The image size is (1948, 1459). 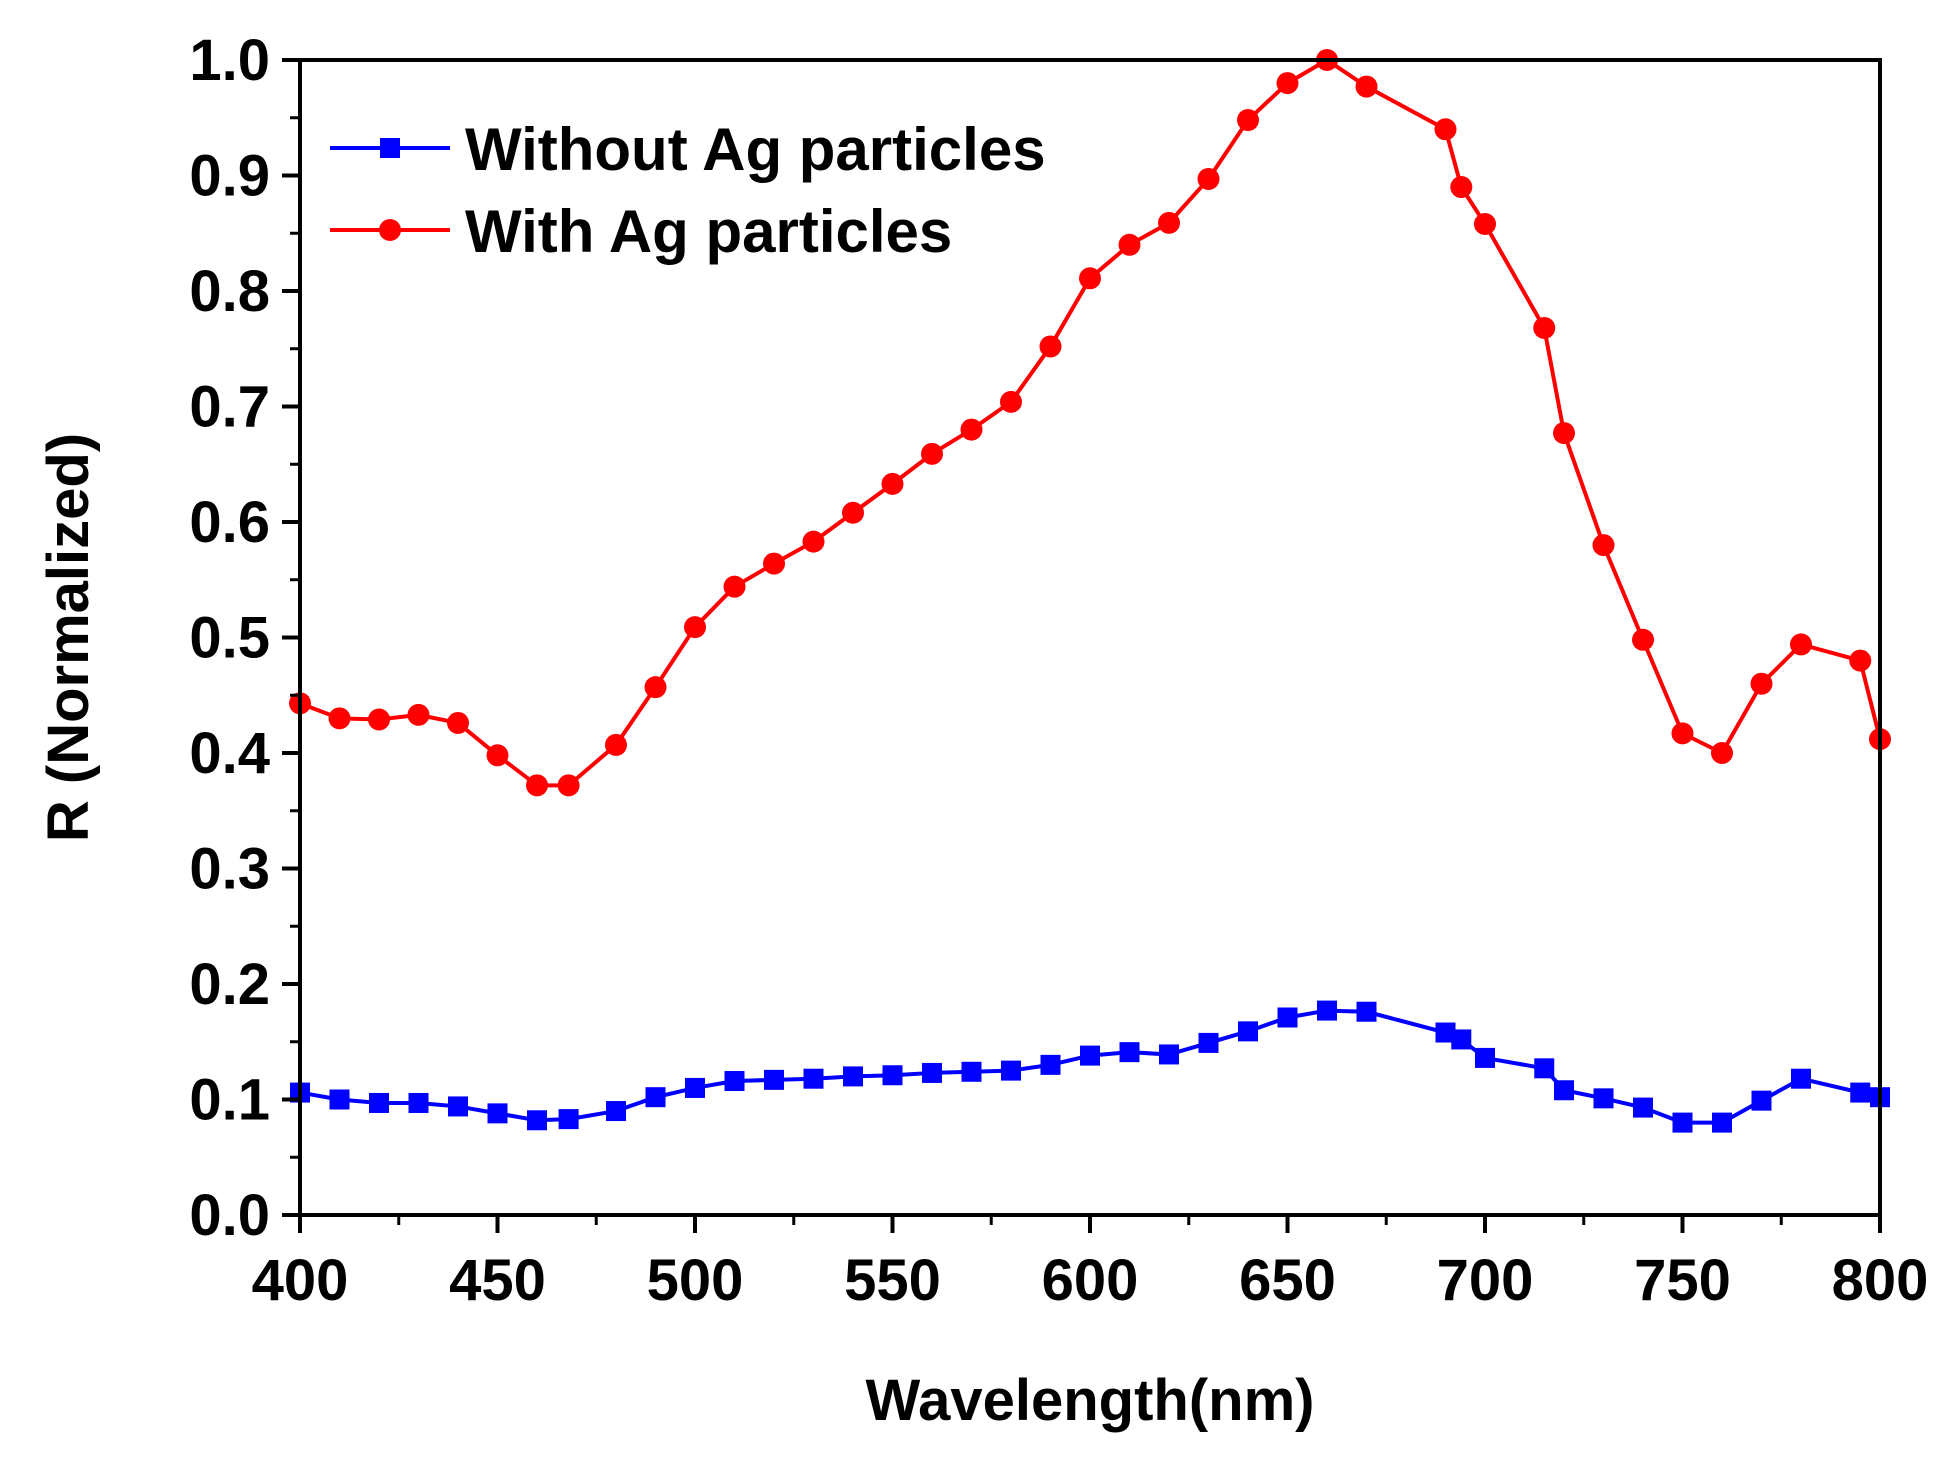 I want to click on legend-label: Without Ag particles, so click(x=755, y=149).